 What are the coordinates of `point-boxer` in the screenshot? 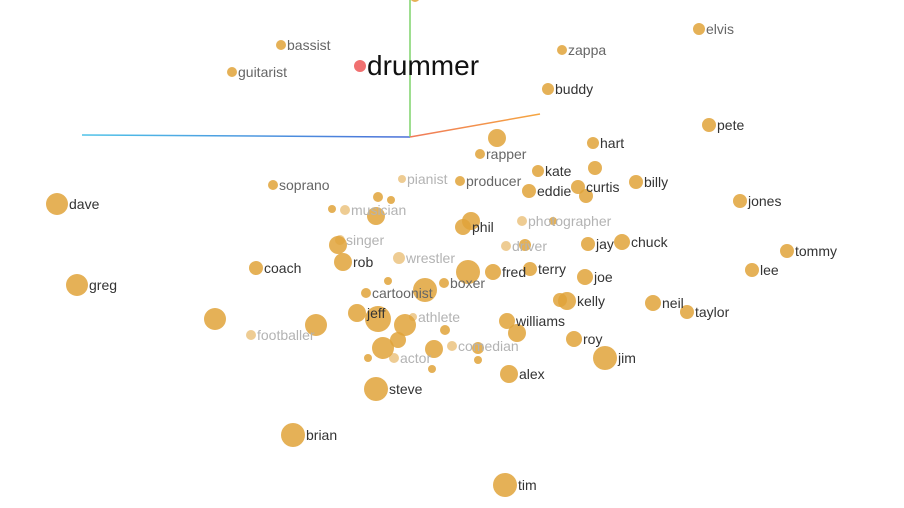 It's located at (444, 283).